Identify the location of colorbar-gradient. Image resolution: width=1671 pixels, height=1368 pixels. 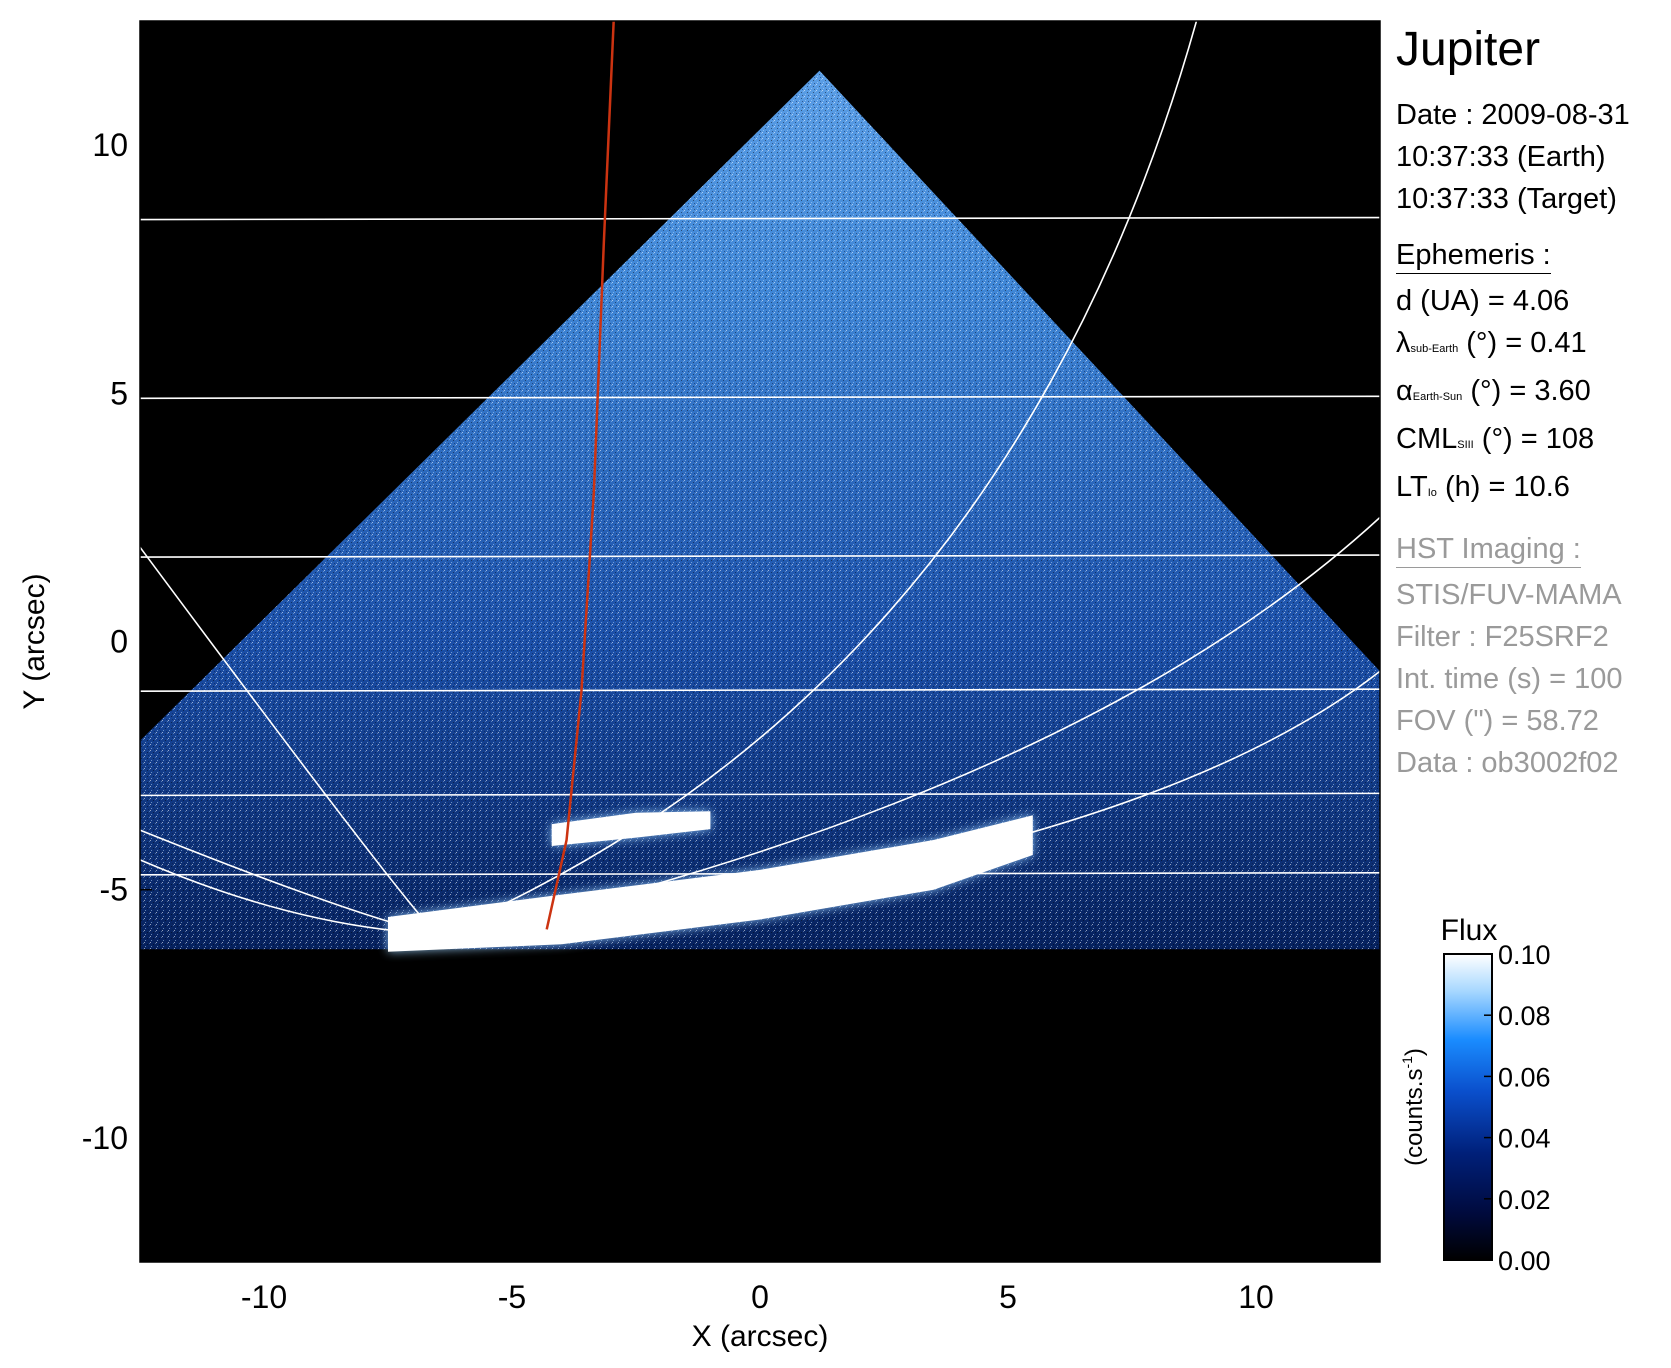
(1468, 1107).